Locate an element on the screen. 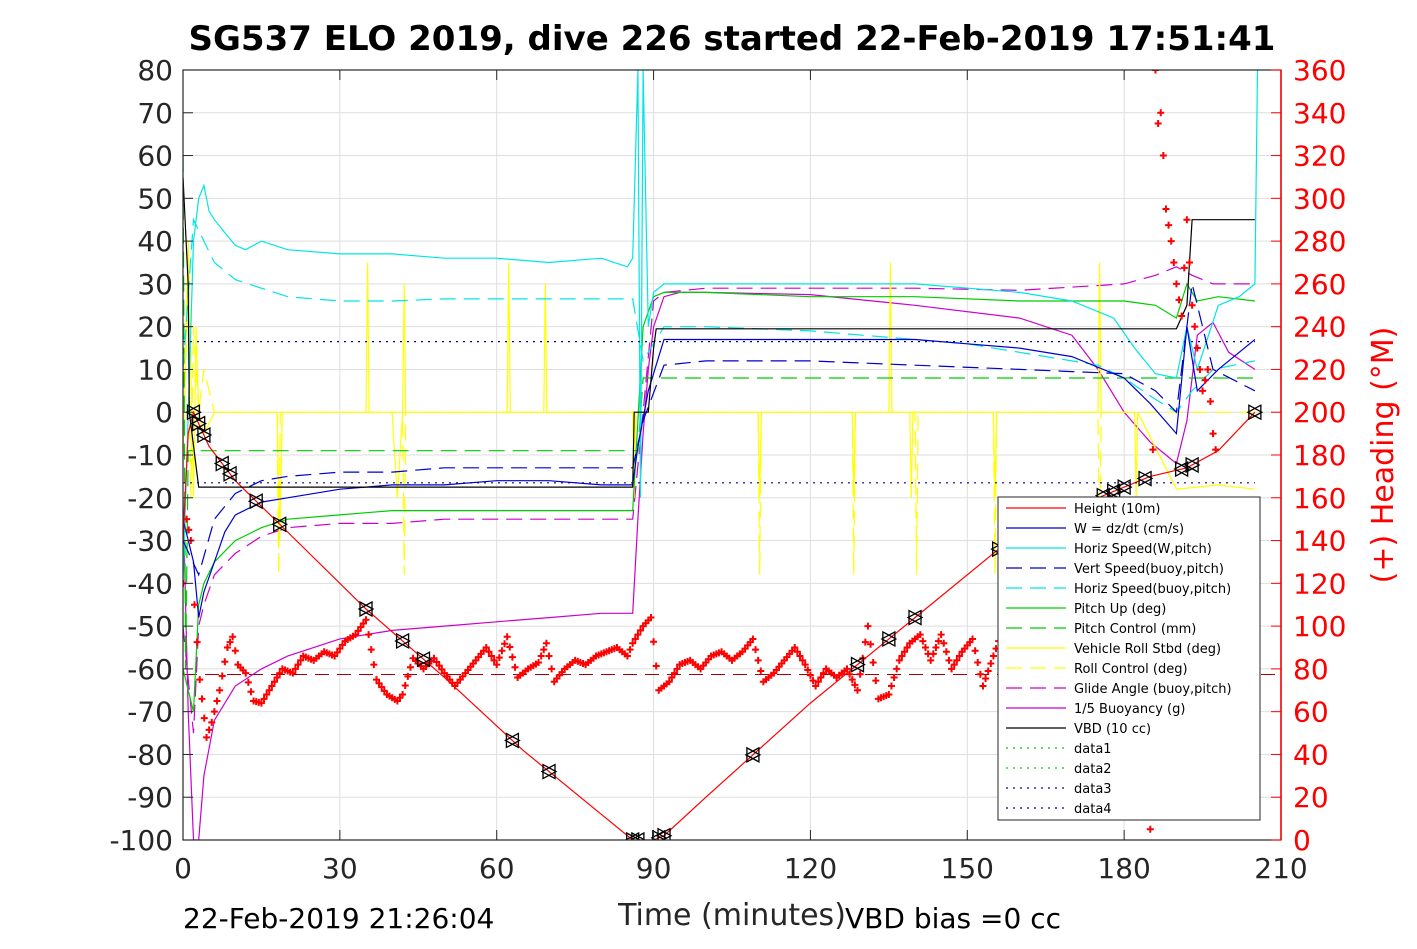  y-right-tick-label: 300 is located at coordinates (1319, 198).